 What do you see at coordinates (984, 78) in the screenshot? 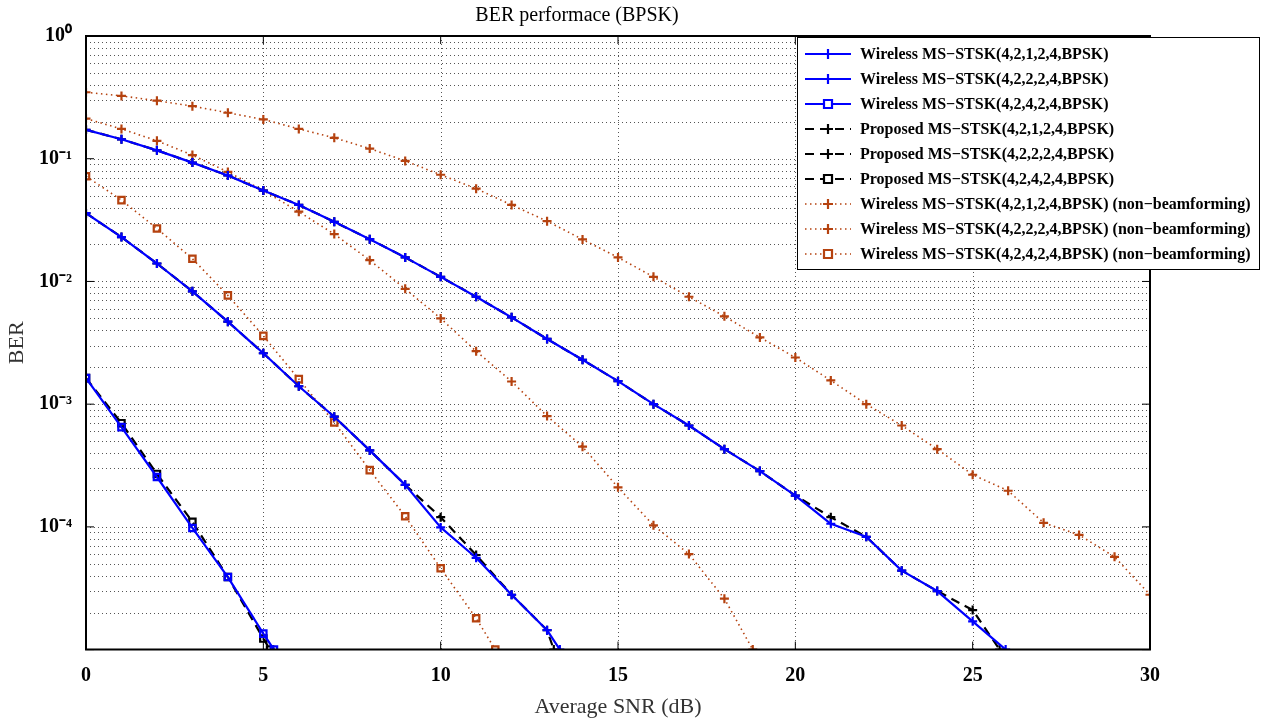
I see `legend-label: Wireless MS−STSK(4,2,2,2,4,BPSK)` at bounding box center [984, 78].